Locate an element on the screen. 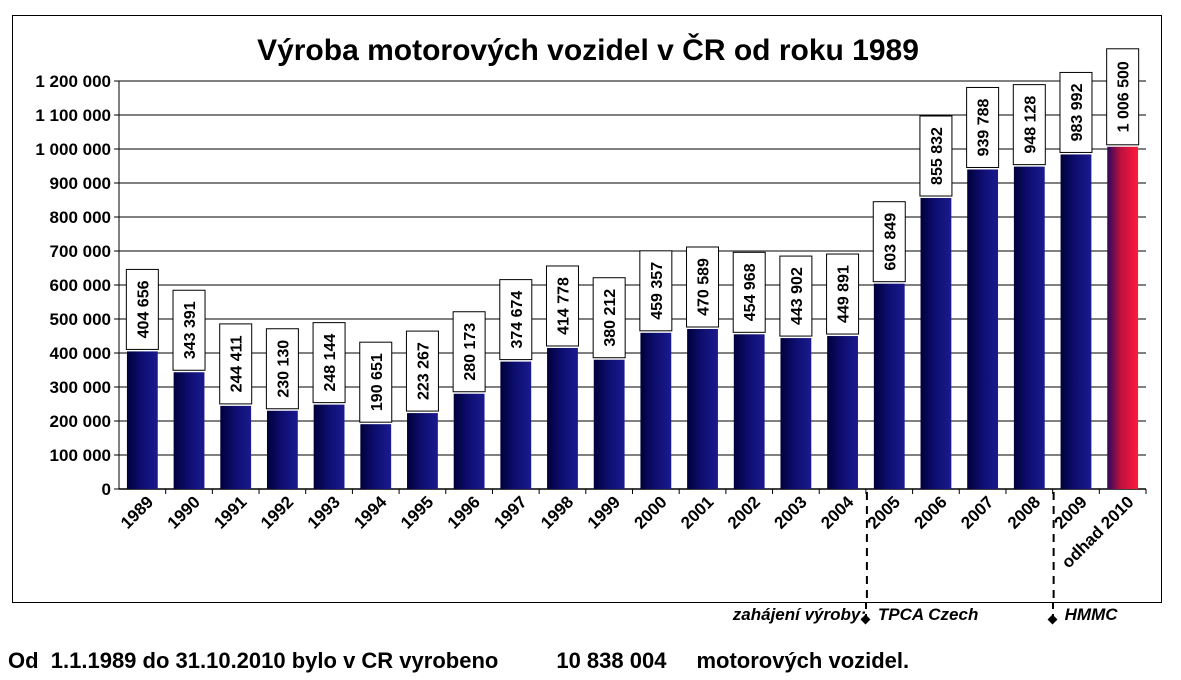 The height and width of the screenshot is (680, 1181). data-label-text: 449 891 is located at coordinates (844, 294).